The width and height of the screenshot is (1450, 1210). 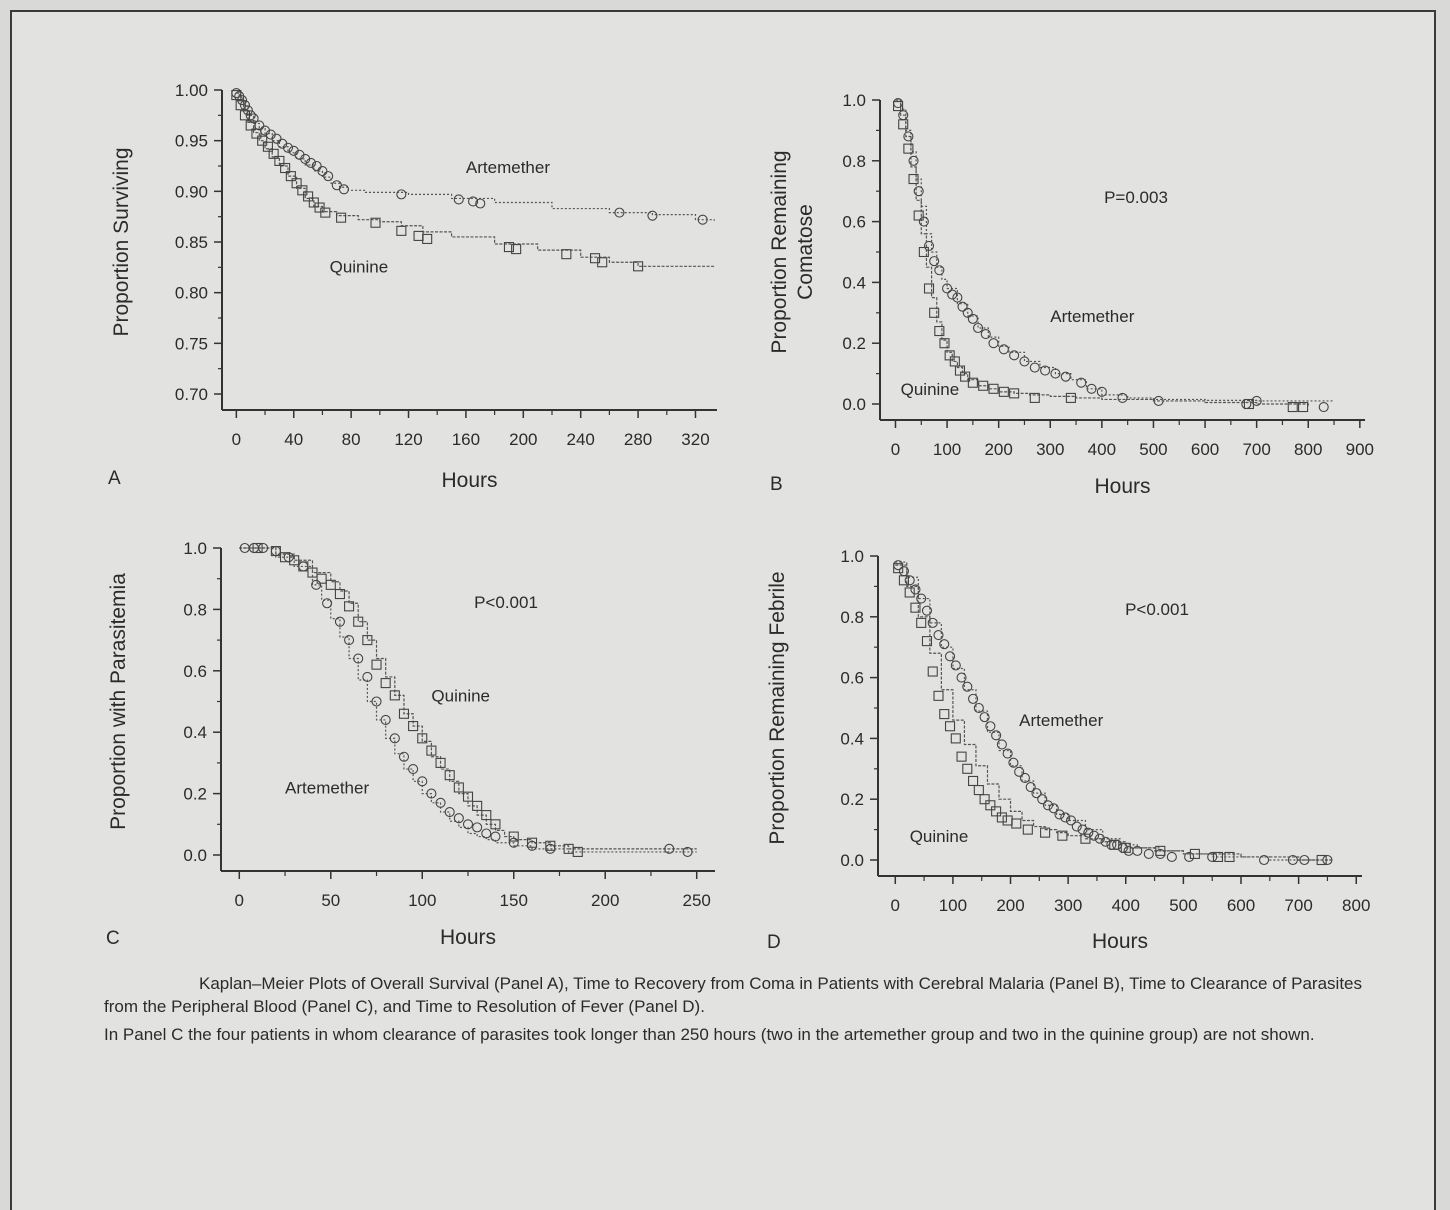 What do you see at coordinates (191, 191) in the screenshot?
I see `y-tick-label: 0.90` at bounding box center [191, 191].